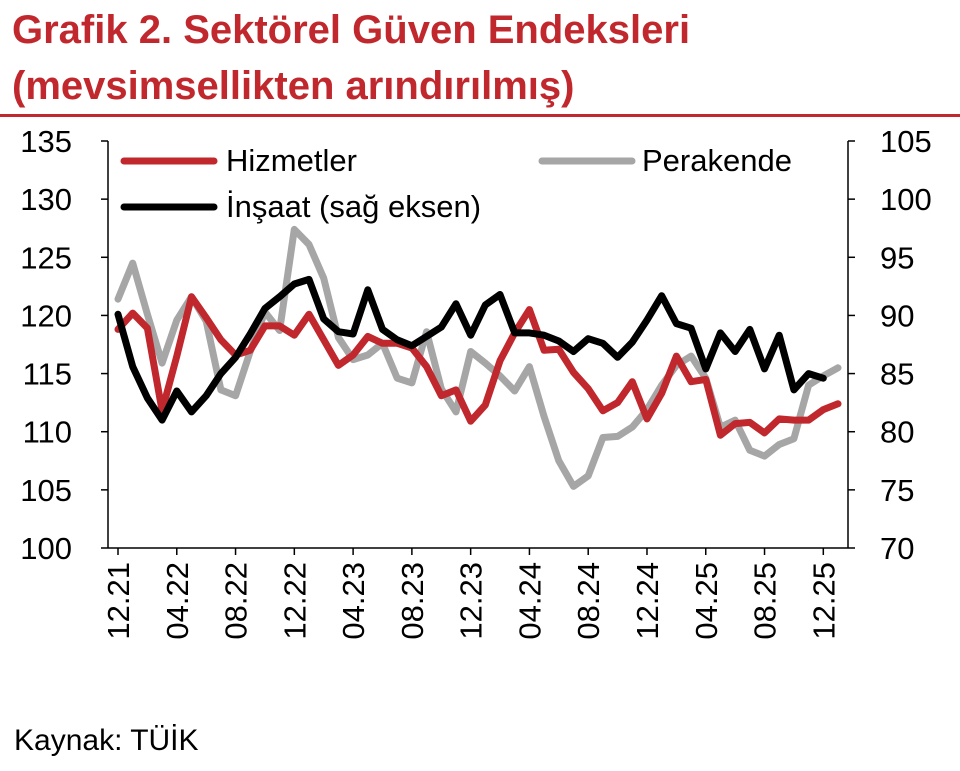  I want to click on left-axis-tick-label: 130, so click(46, 199).